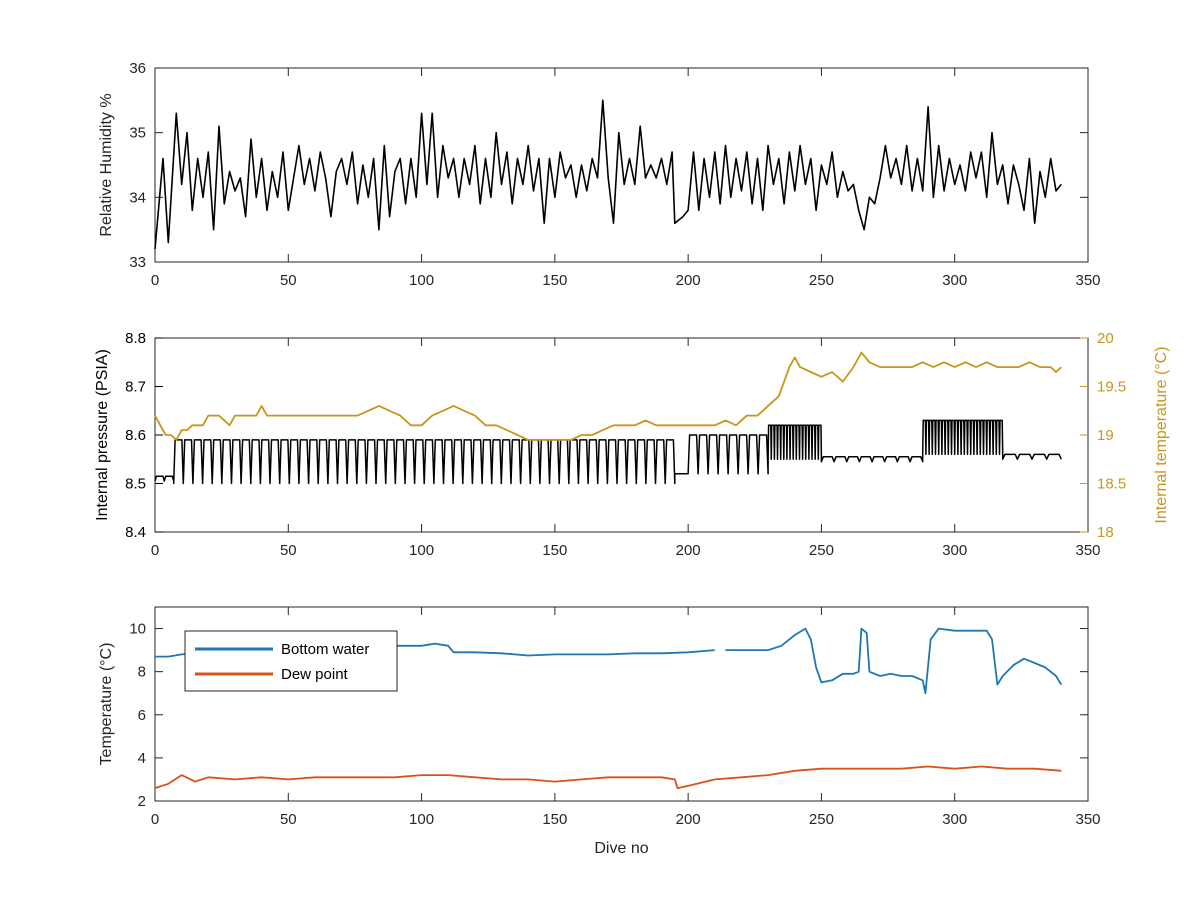 This screenshot has width=1200, height=900. I want to click on internal-temperature-series-line, so click(608, 396).